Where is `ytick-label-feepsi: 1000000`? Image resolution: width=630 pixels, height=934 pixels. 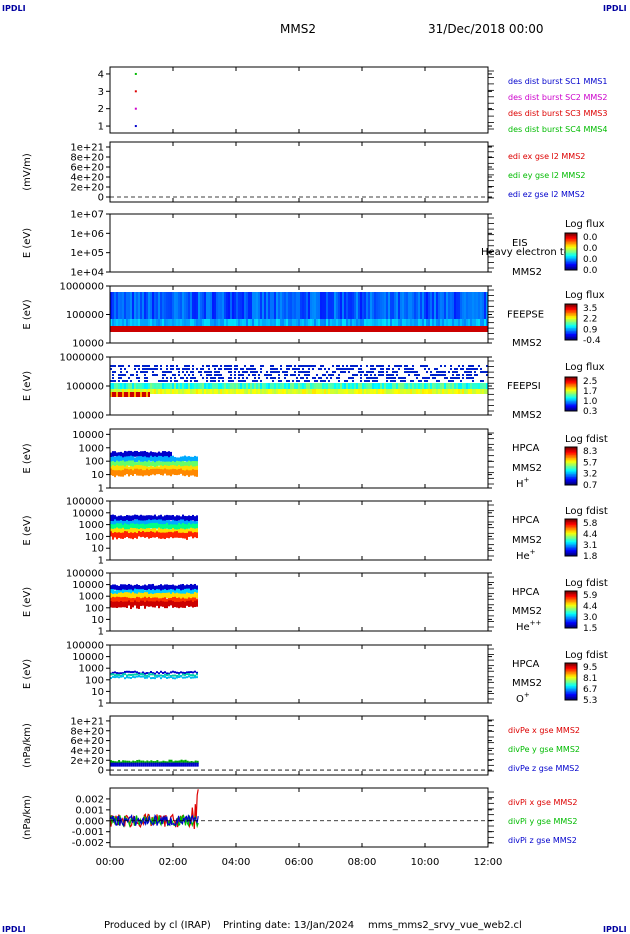
ytick-label-feepsi: 1000000 is located at coordinates (81, 358).